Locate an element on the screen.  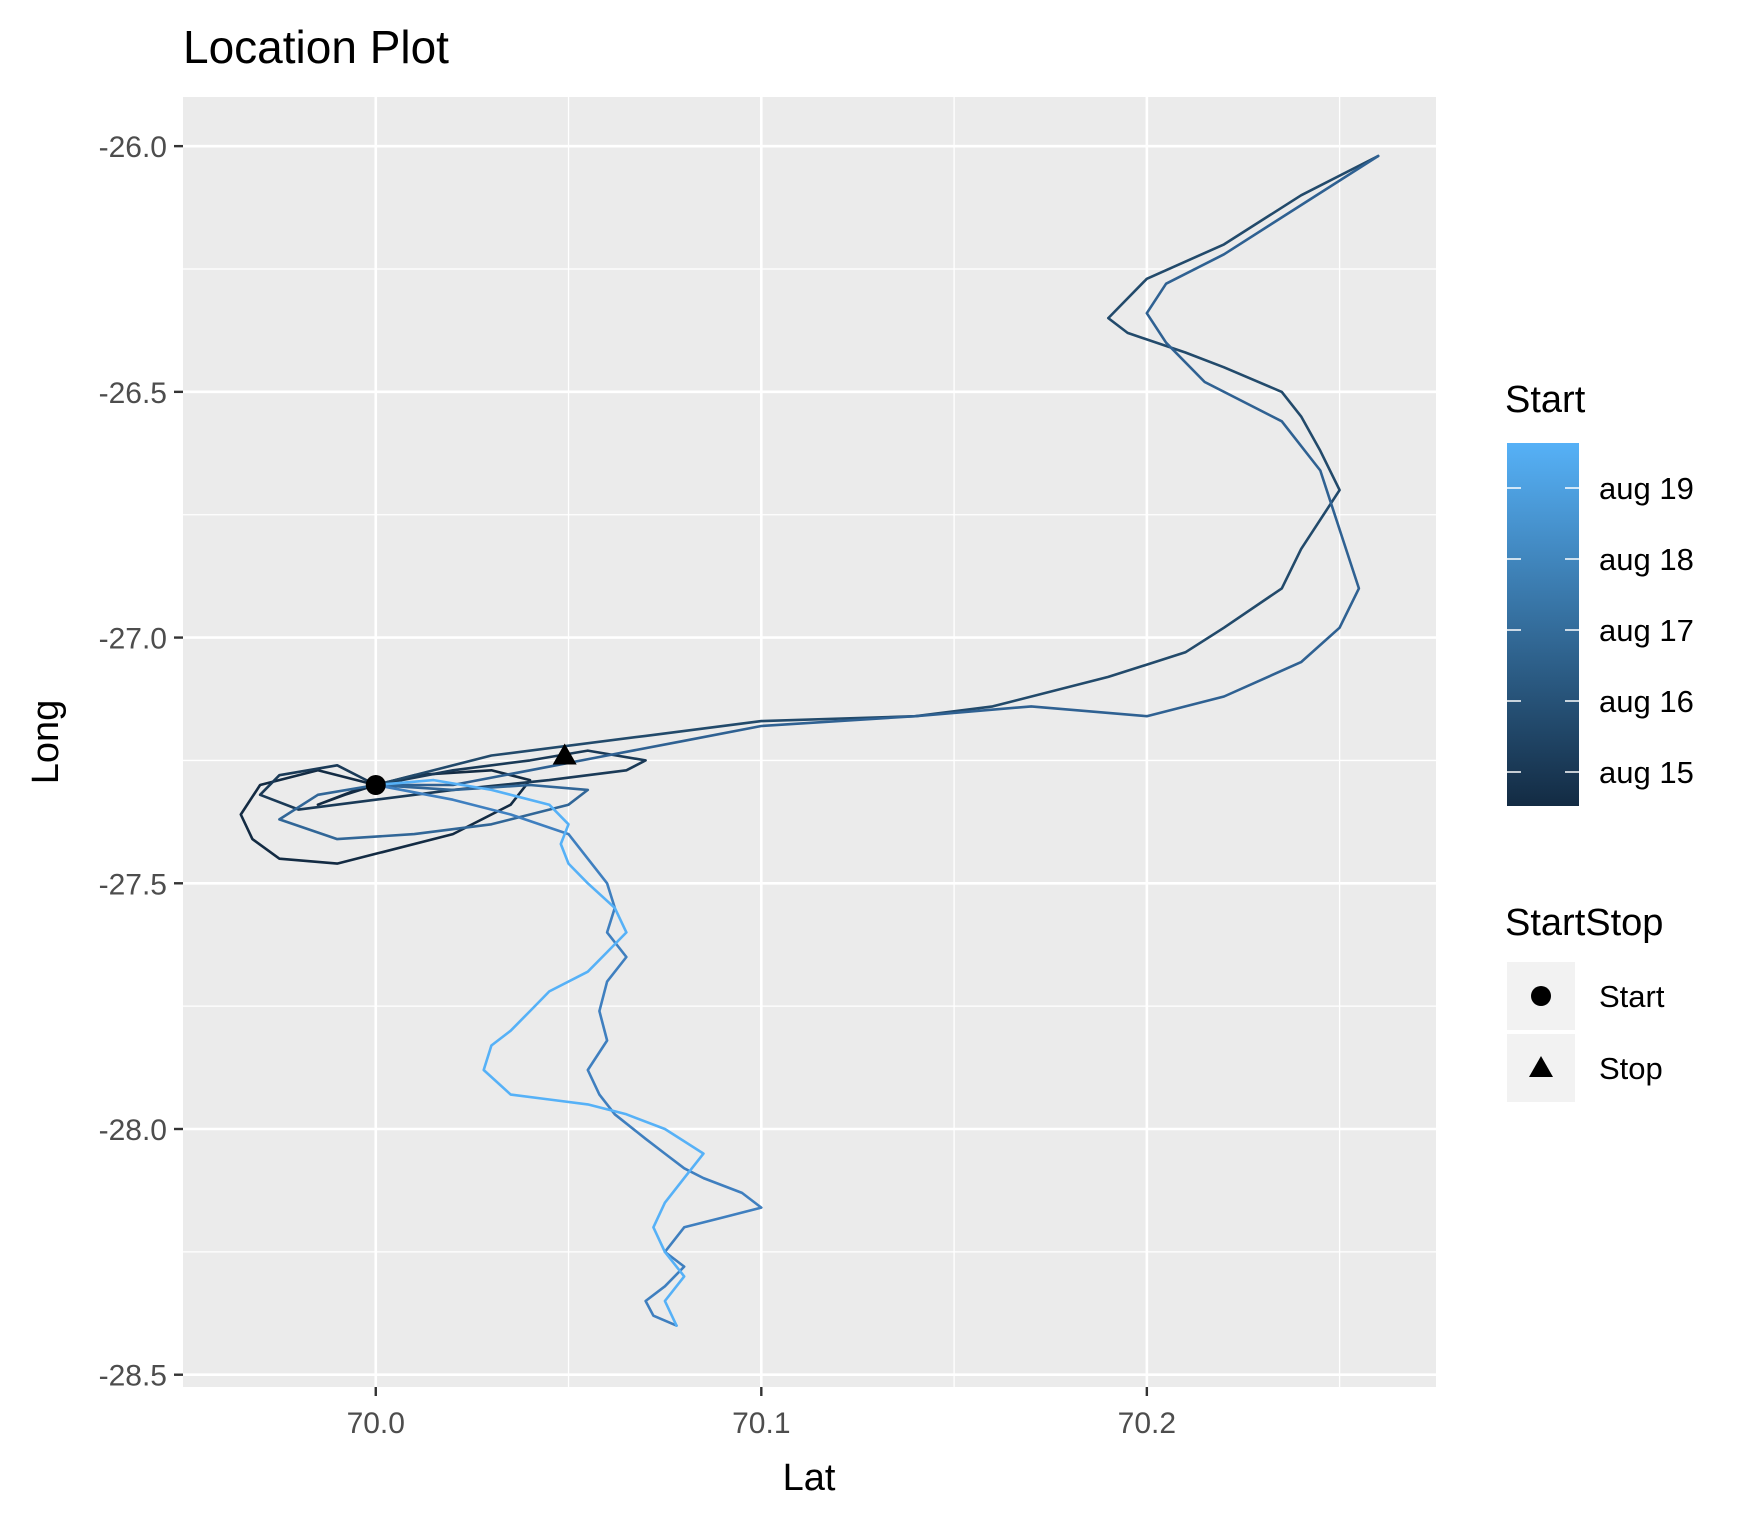
color-legend: Start aug 19 aug 18 aug 17 aug 16 aug 15 is located at coordinates (1599, 592).